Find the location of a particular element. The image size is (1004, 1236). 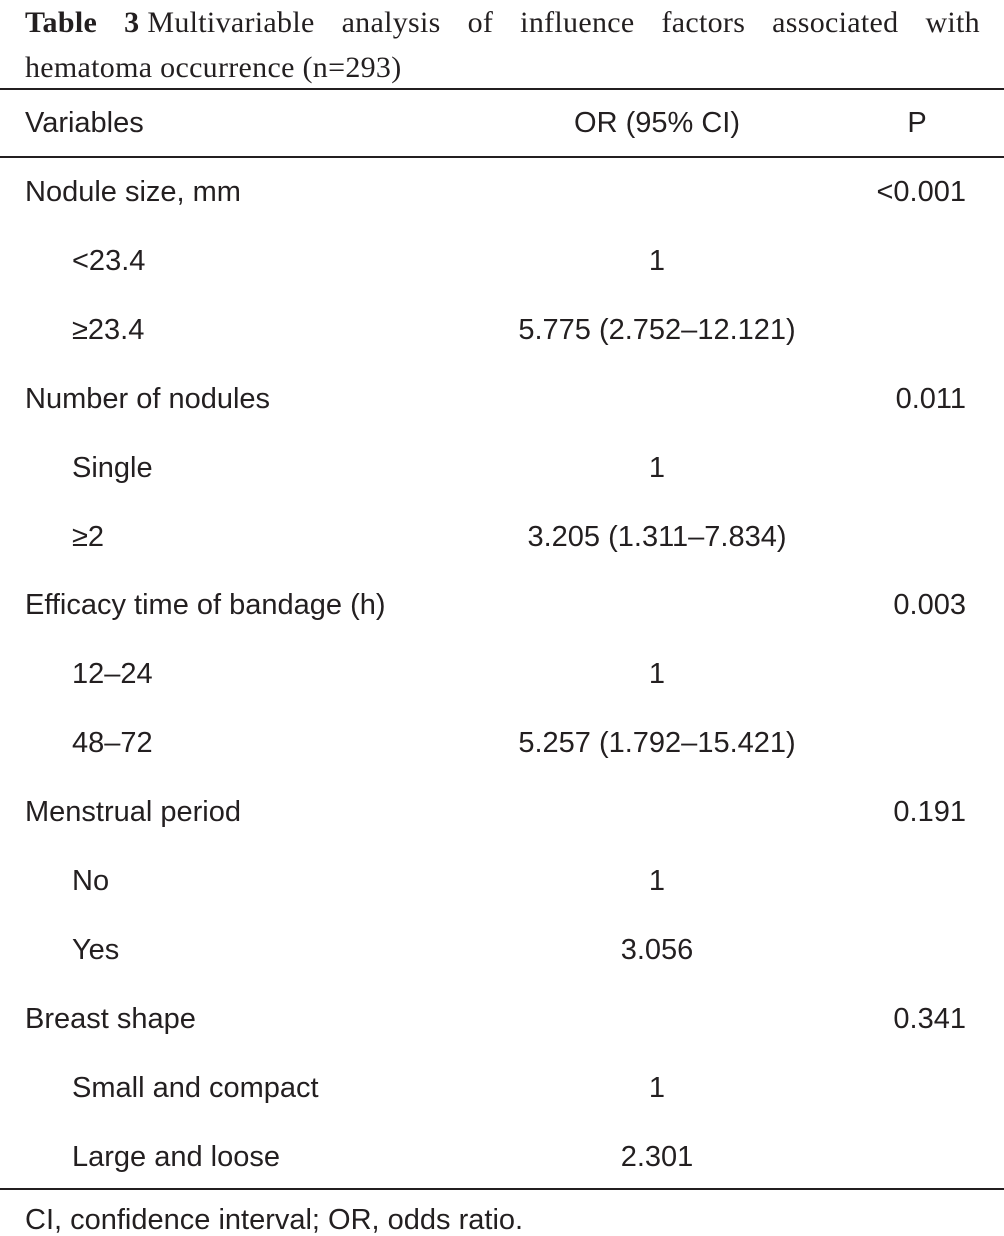

level-label: Large and loose is located at coordinates (176, 1156).